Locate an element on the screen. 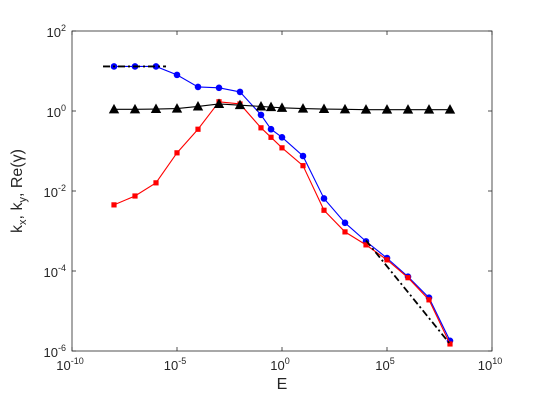  x-tick-label: 10⁻⁵ is located at coordinates (175, 364).